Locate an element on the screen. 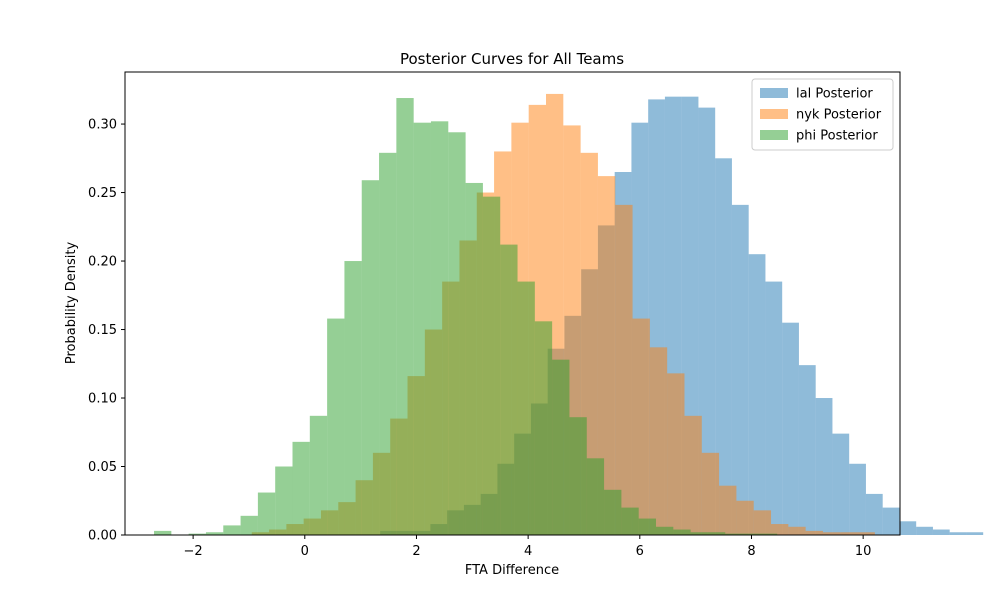  y-tick-label: 0.20 is located at coordinates (102, 262).